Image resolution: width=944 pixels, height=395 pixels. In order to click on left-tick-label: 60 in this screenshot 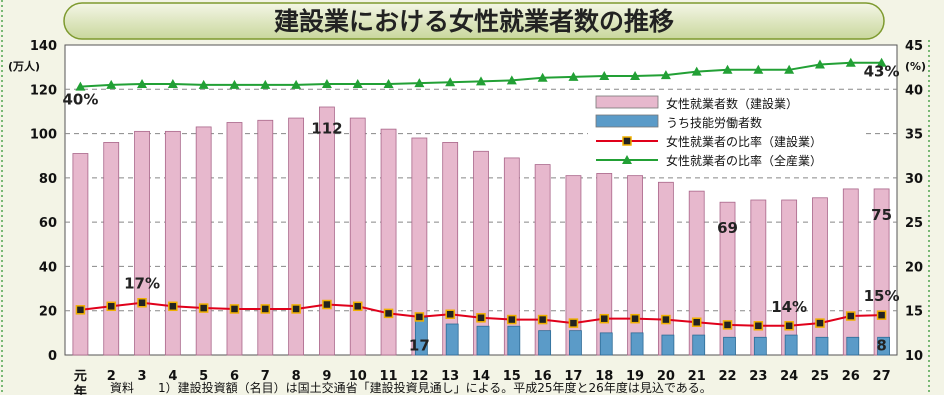, I will do `click(48, 223)`.